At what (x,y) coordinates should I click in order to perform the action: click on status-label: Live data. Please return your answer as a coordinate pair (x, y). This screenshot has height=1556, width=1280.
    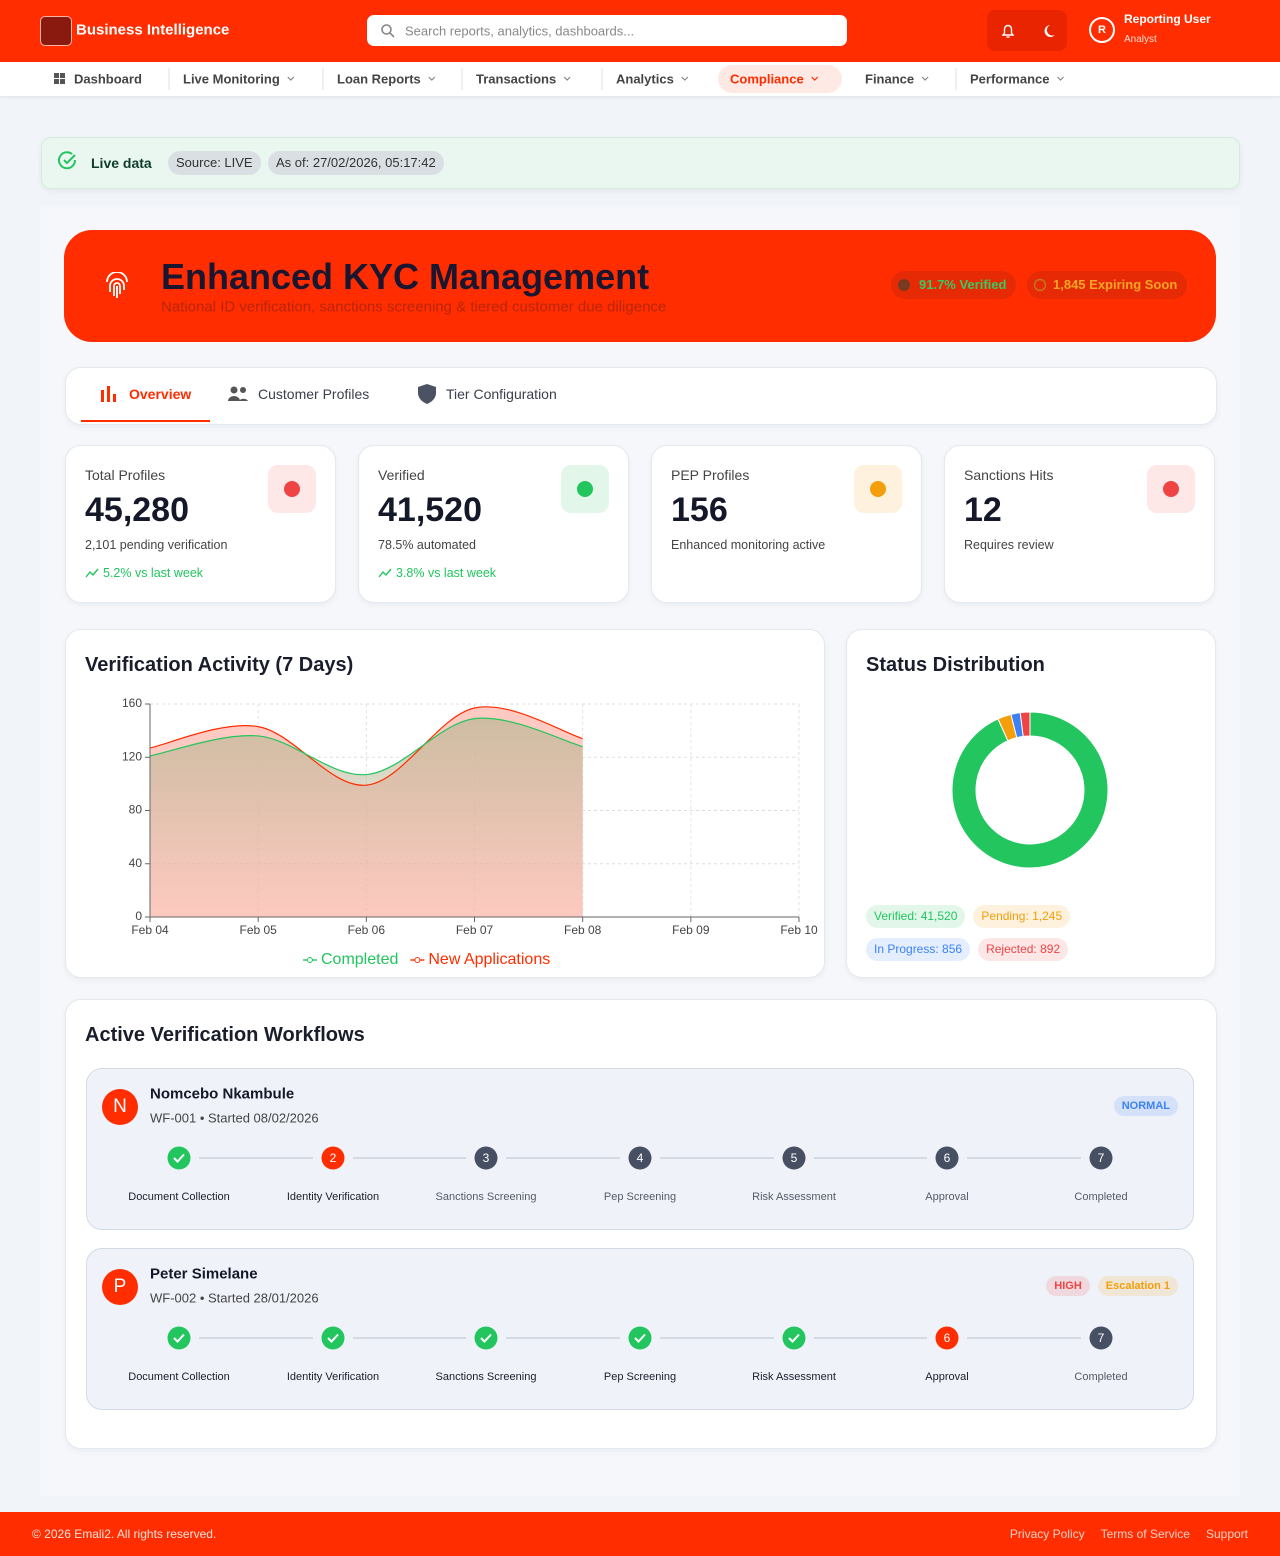
    Looking at the image, I should click on (121, 163).